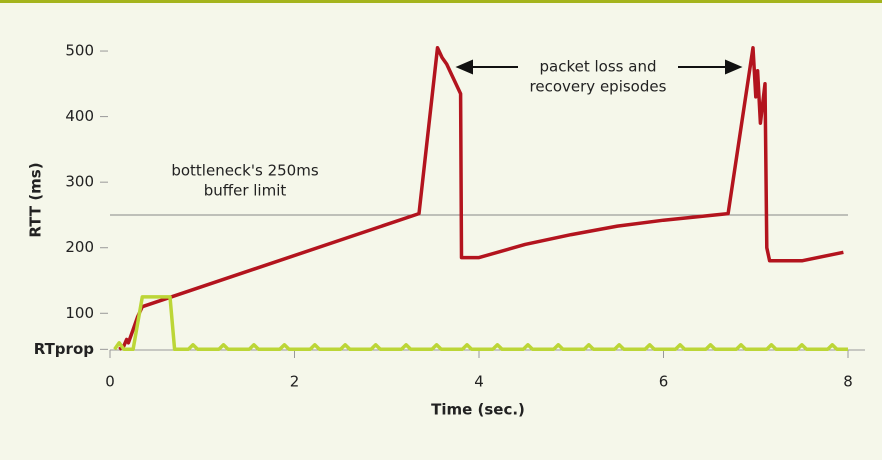 The image size is (882, 460). I want to click on y-tick-label: 100, so click(79, 313).